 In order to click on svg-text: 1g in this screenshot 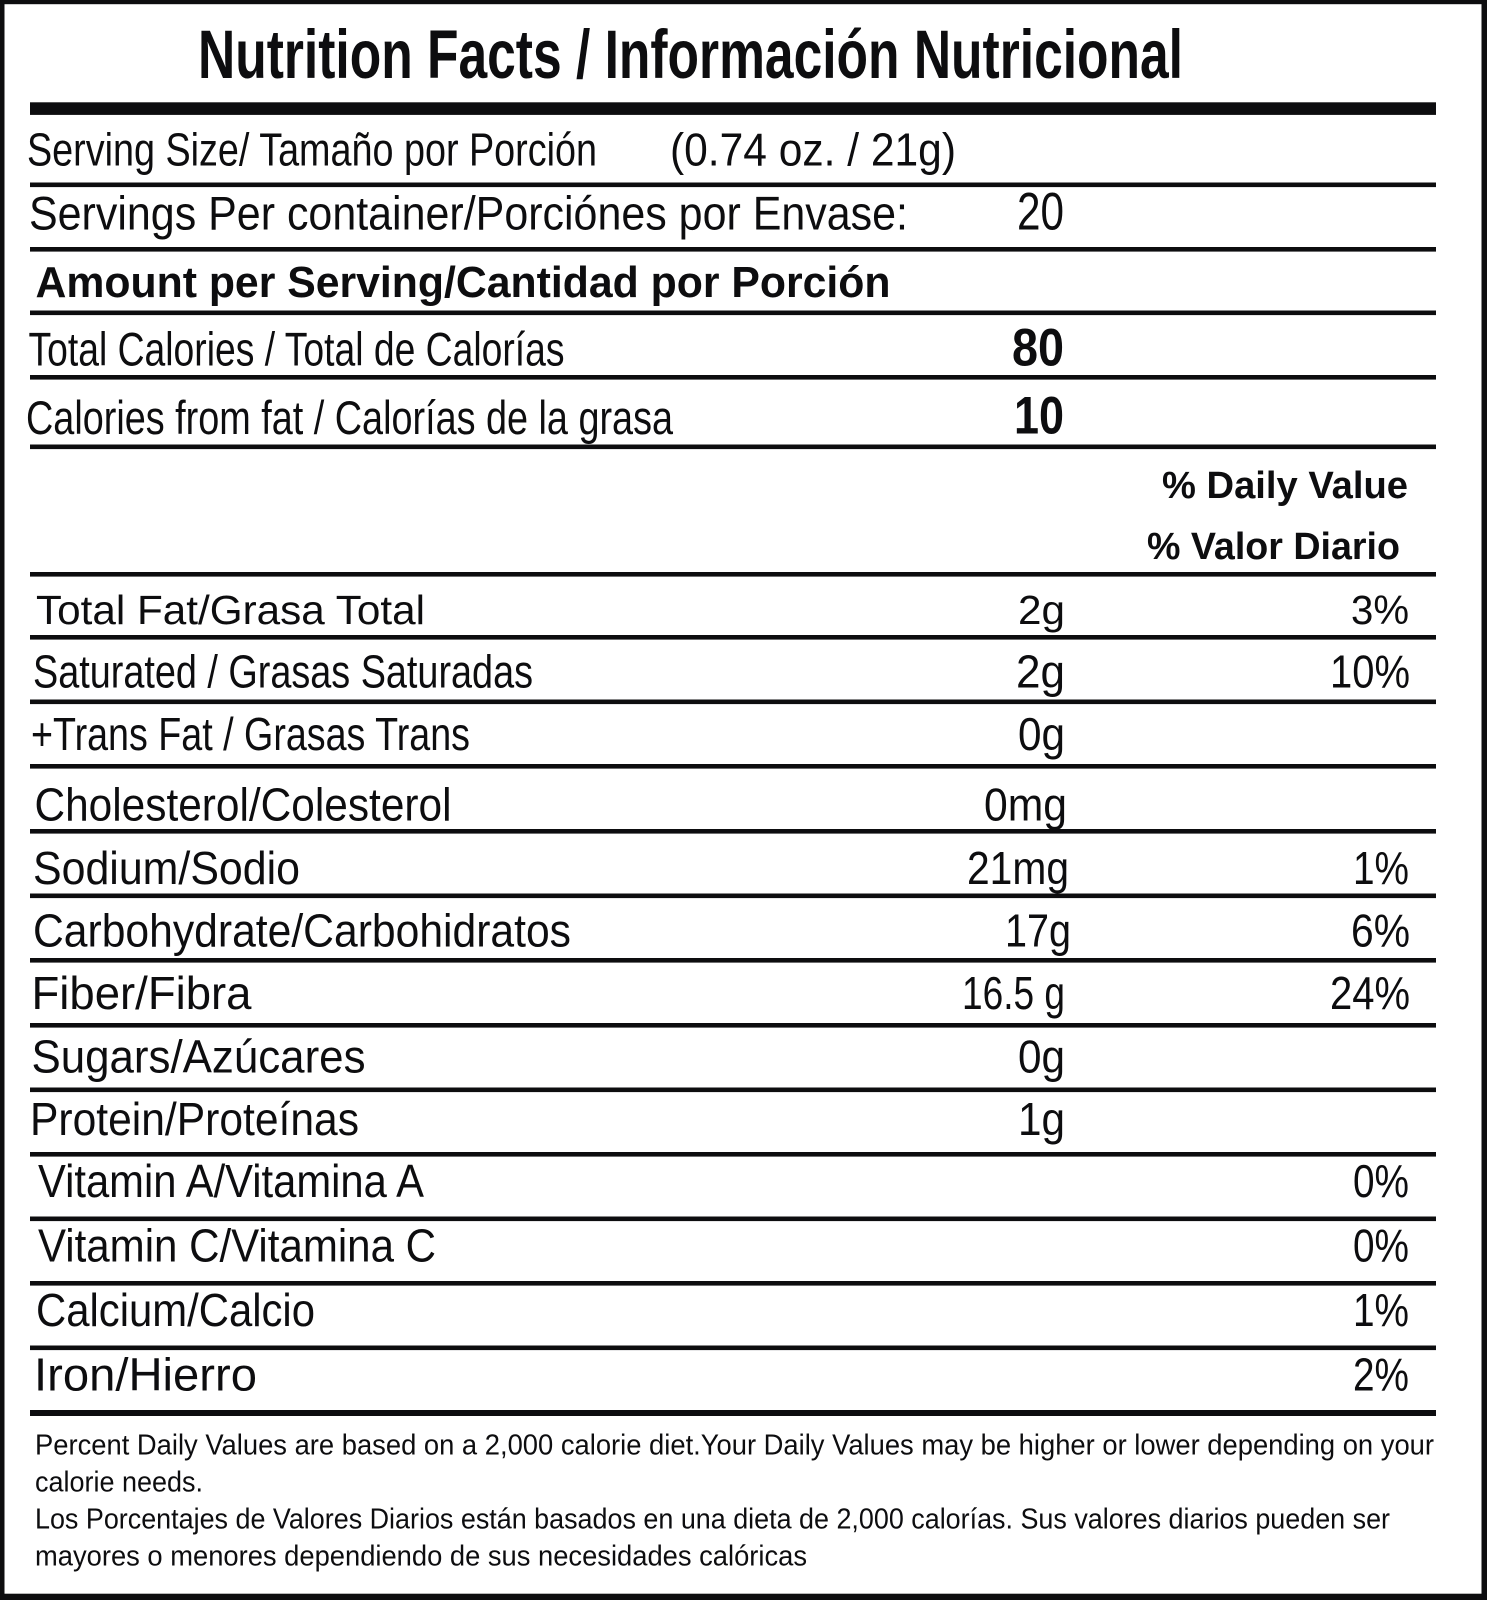, I will do `click(1041, 1119)`.